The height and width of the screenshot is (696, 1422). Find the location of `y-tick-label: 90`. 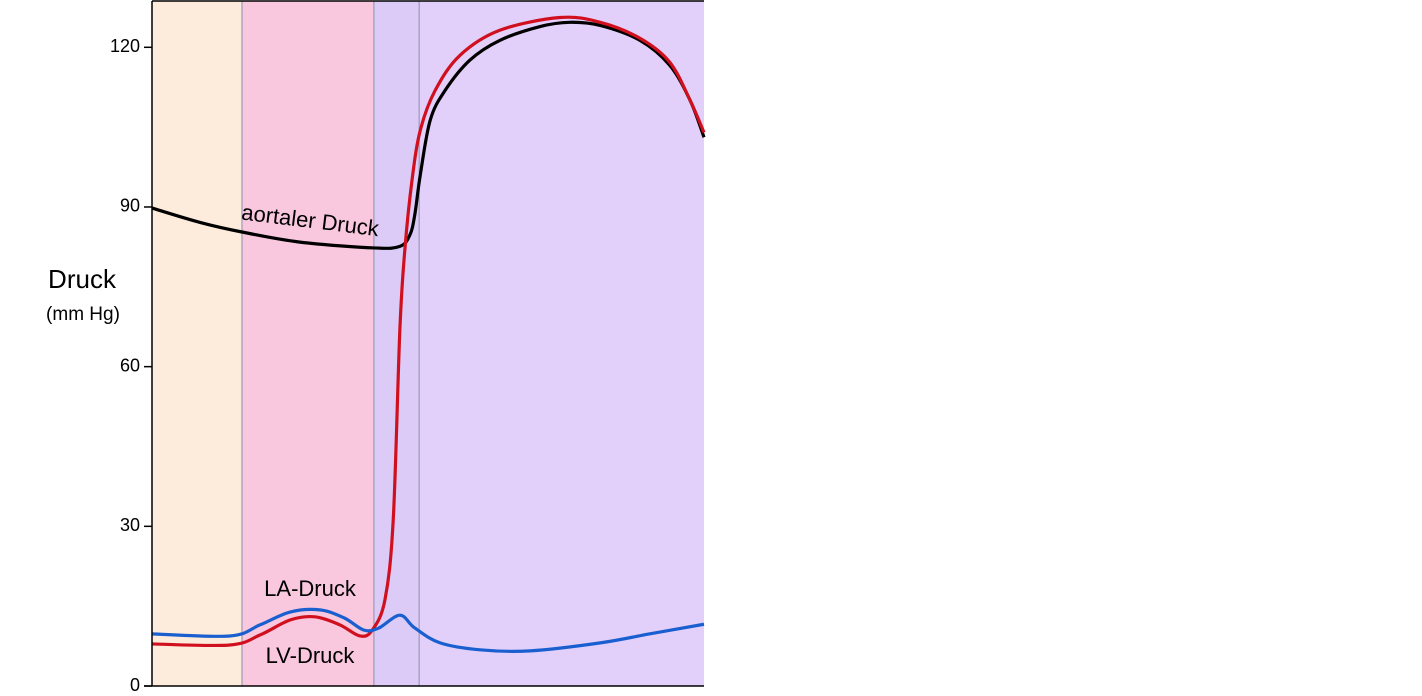

y-tick-label: 90 is located at coordinates (130, 206).